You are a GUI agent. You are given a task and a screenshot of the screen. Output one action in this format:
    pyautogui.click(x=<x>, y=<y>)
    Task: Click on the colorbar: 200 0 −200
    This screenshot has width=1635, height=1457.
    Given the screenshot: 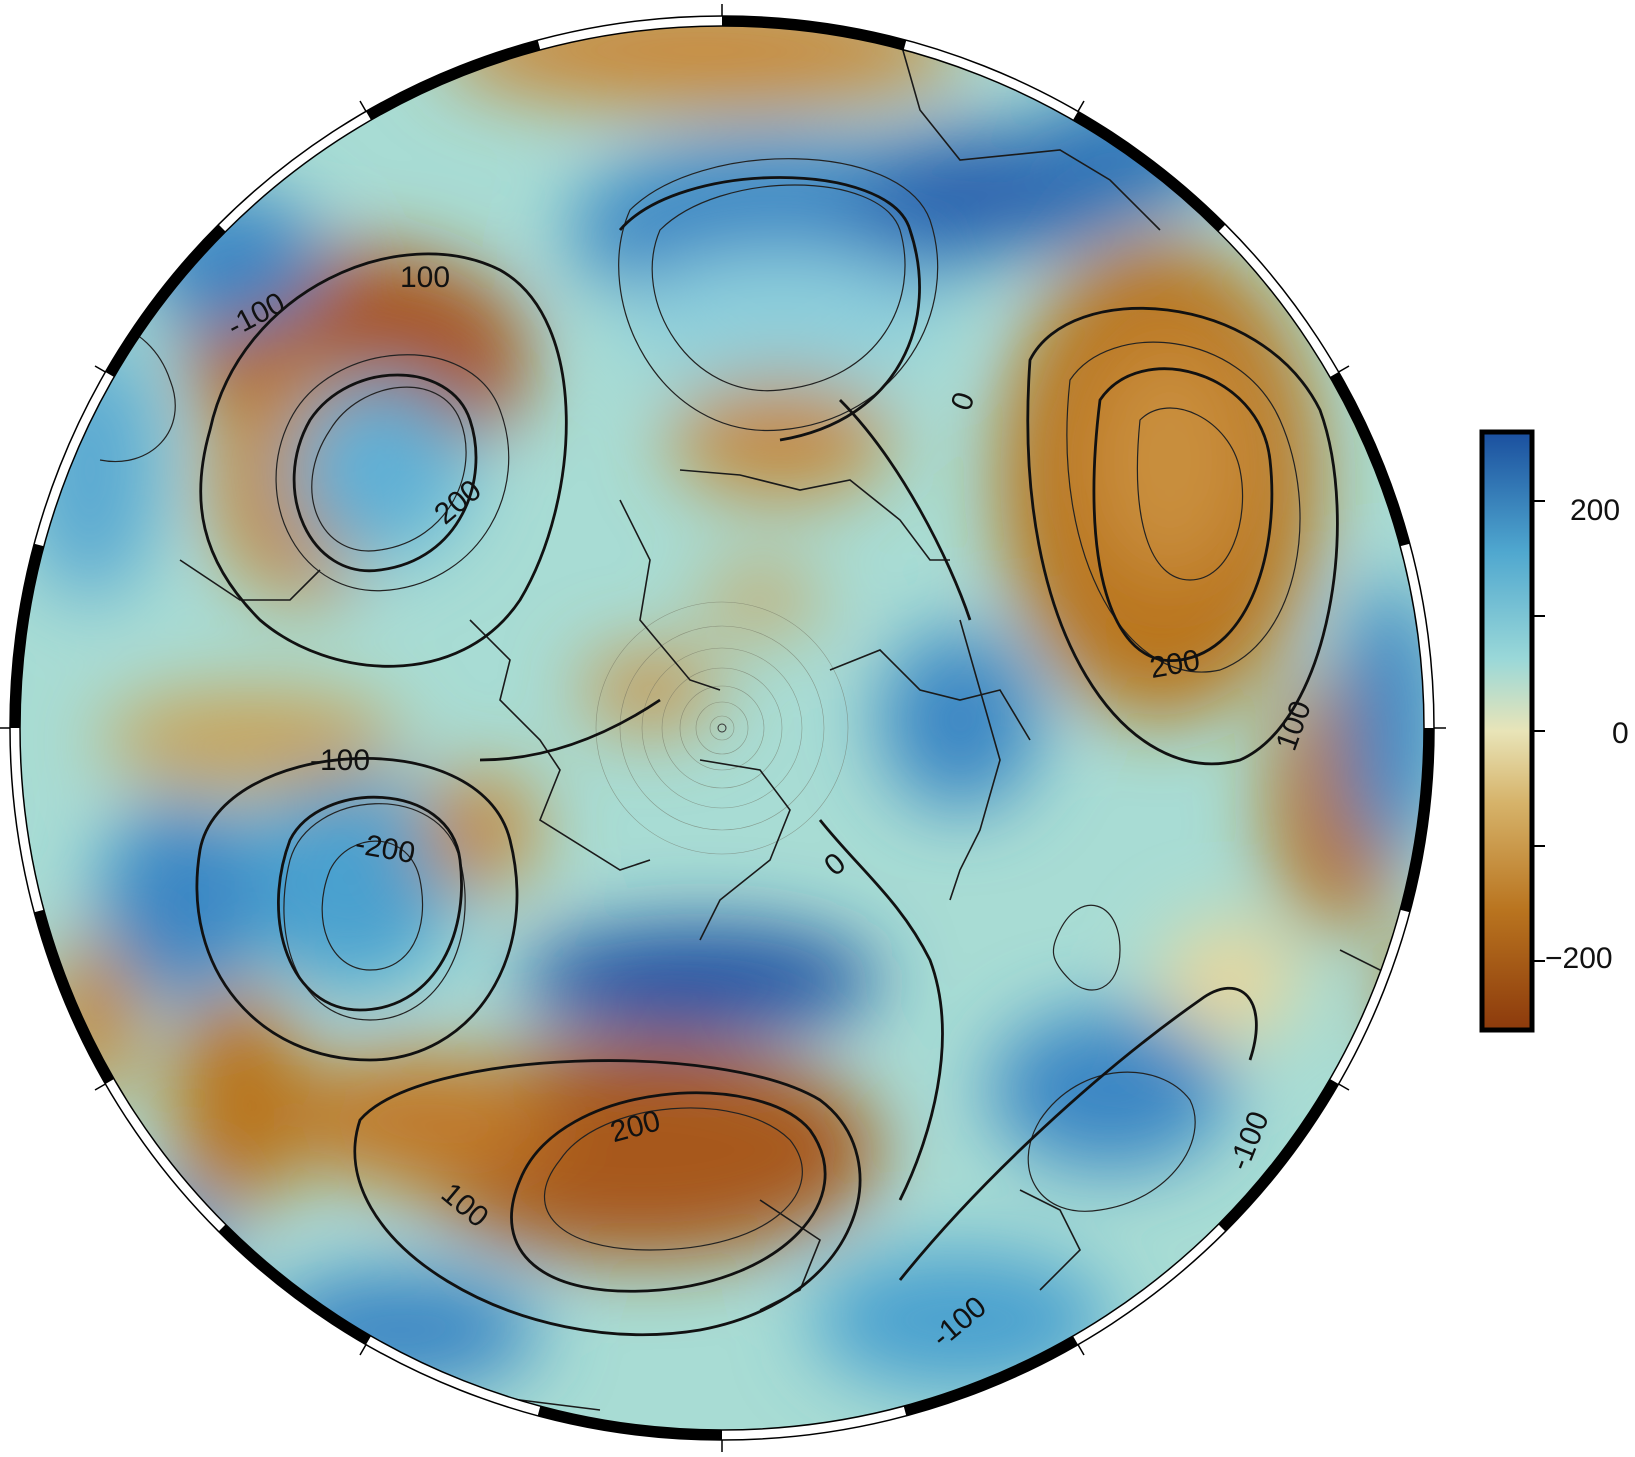 What is the action you would take?
    pyautogui.click(x=1554, y=731)
    